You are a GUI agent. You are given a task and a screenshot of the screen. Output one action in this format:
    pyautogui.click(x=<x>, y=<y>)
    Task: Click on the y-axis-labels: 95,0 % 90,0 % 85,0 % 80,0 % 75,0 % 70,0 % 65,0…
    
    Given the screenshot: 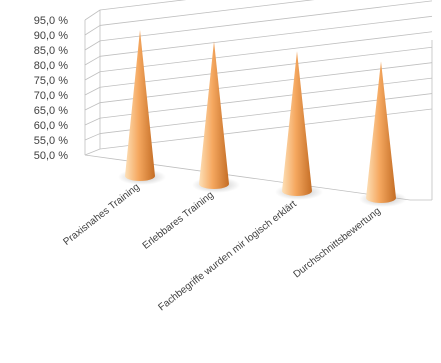 What is the action you would take?
    pyautogui.click(x=51, y=88)
    